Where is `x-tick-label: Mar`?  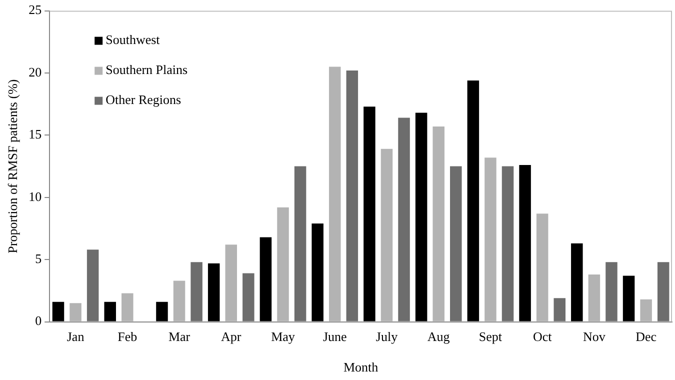
x-tick-label: Mar is located at coordinates (179, 336).